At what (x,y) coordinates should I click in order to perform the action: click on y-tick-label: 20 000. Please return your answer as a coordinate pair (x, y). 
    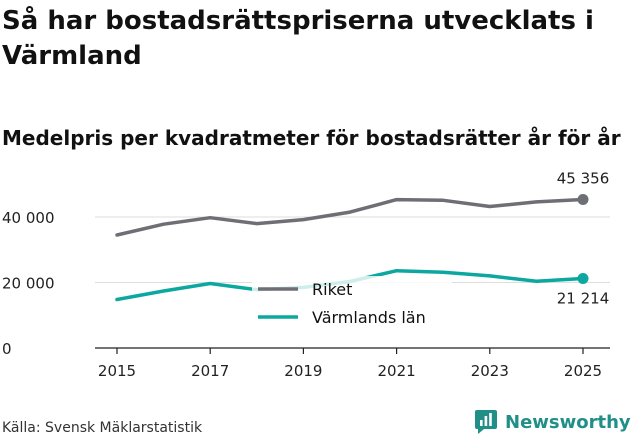
    Looking at the image, I should click on (28, 284).